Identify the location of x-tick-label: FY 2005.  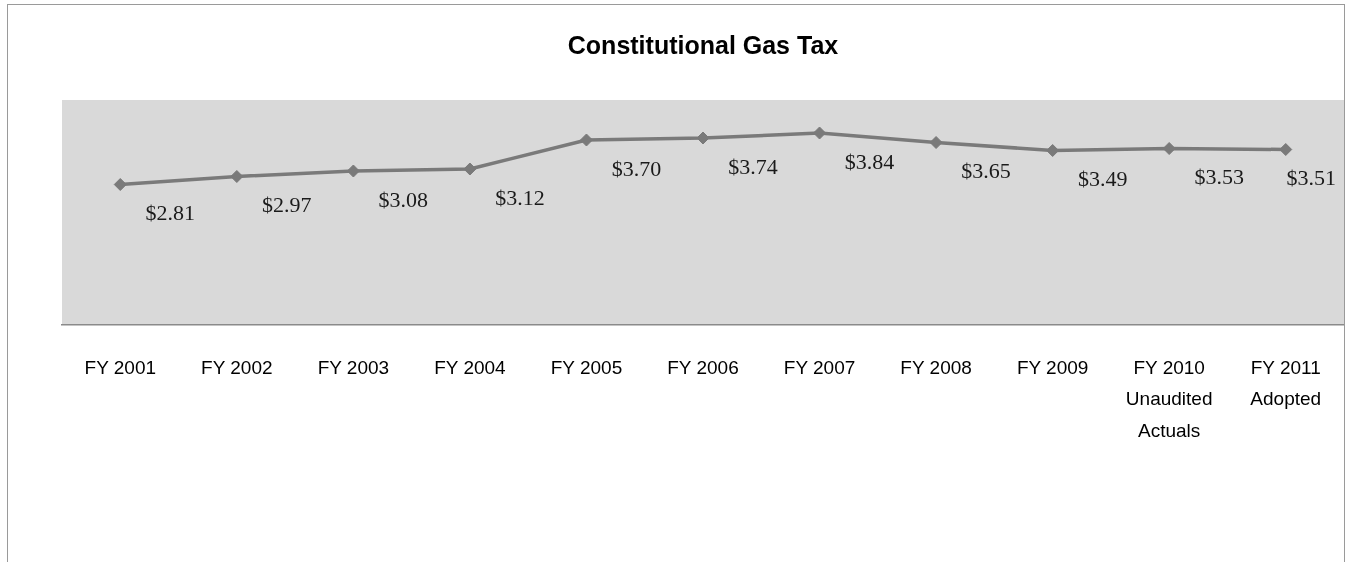
(586, 367).